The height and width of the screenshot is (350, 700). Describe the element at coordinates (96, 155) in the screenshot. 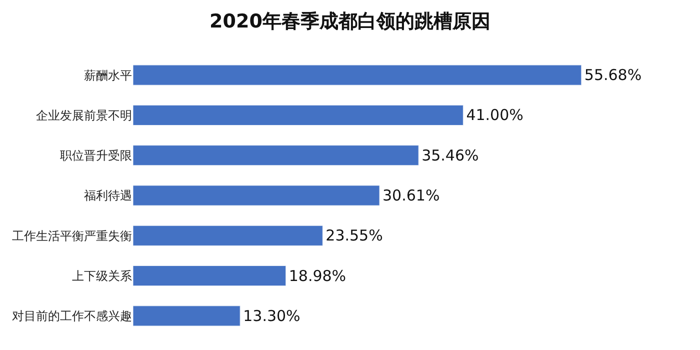

I see `y-tick-label: 职位晋升受限` at that location.